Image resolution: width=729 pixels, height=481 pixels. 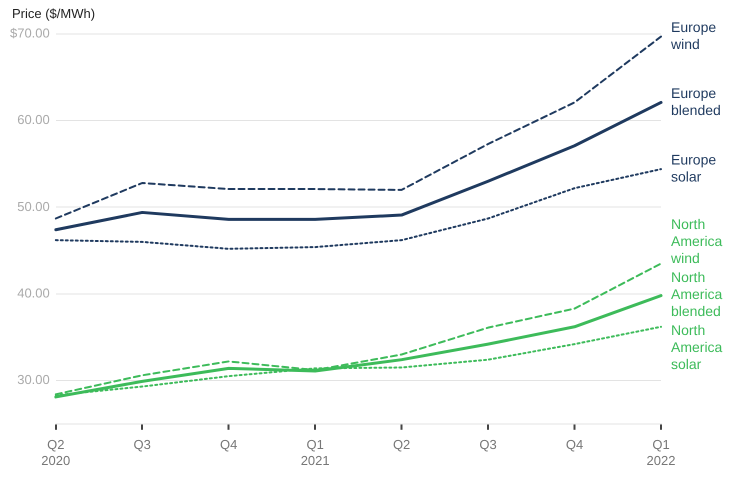 What do you see at coordinates (697, 347) in the screenshot?
I see `series-label: North America solar` at bounding box center [697, 347].